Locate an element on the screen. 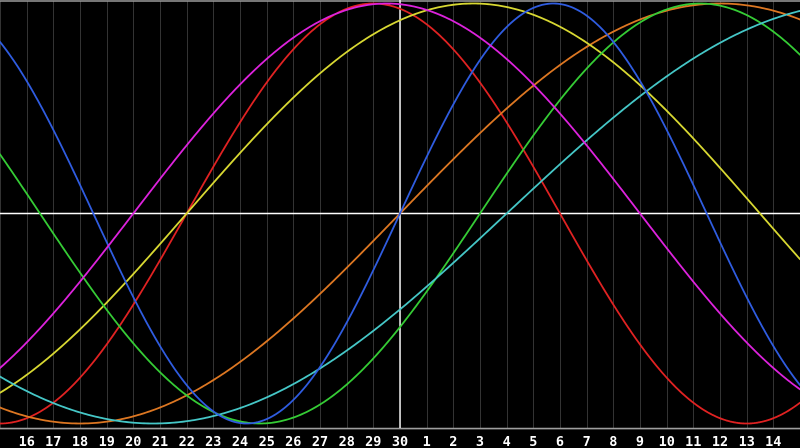  x-tick-label-12: 12 is located at coordinates (720, 441).